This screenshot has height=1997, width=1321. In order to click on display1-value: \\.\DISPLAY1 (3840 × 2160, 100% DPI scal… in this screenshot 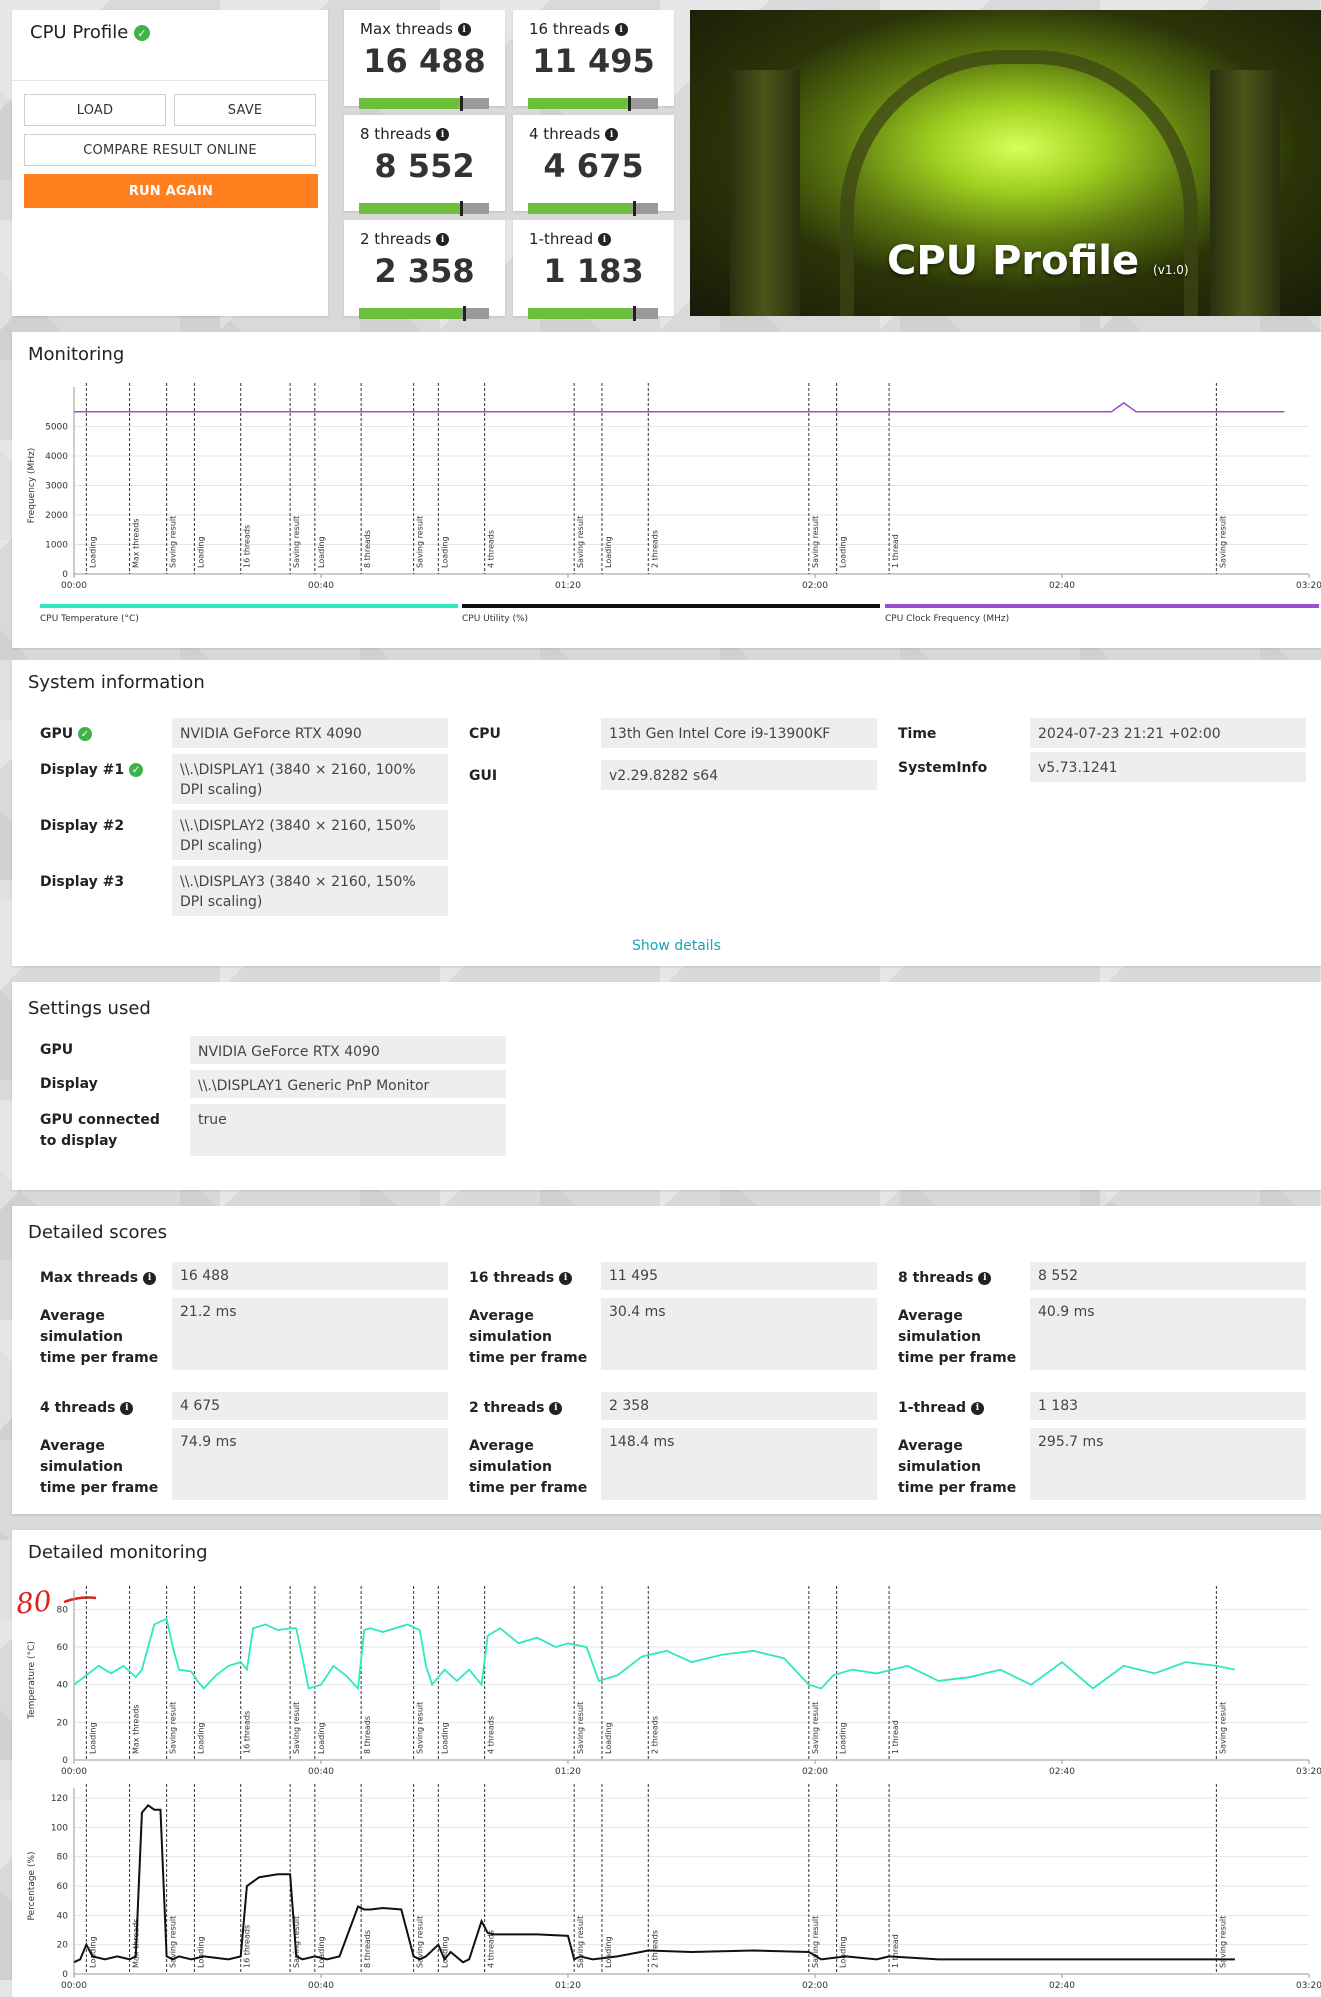, I will do `click(310, 779)`.